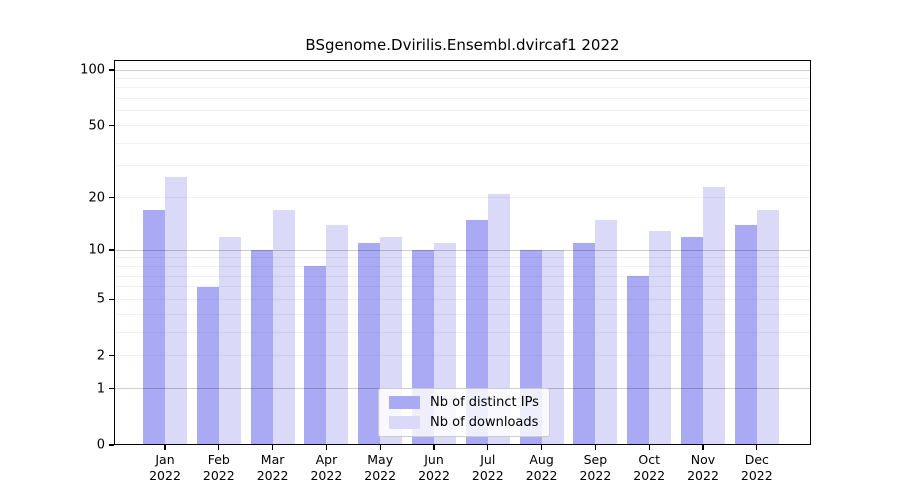 Image resolution: width=900 pixels, height=500 pixels. I want to click on x-axis-tick-label: Feb 2022, so click(218, 467).